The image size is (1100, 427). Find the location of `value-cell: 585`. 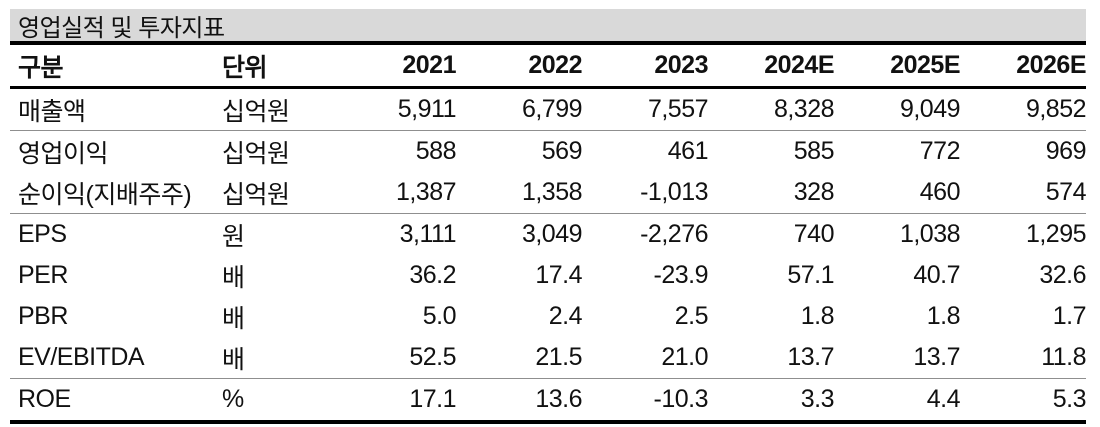

value-cell: 585 is located at coordinates (813, 151).